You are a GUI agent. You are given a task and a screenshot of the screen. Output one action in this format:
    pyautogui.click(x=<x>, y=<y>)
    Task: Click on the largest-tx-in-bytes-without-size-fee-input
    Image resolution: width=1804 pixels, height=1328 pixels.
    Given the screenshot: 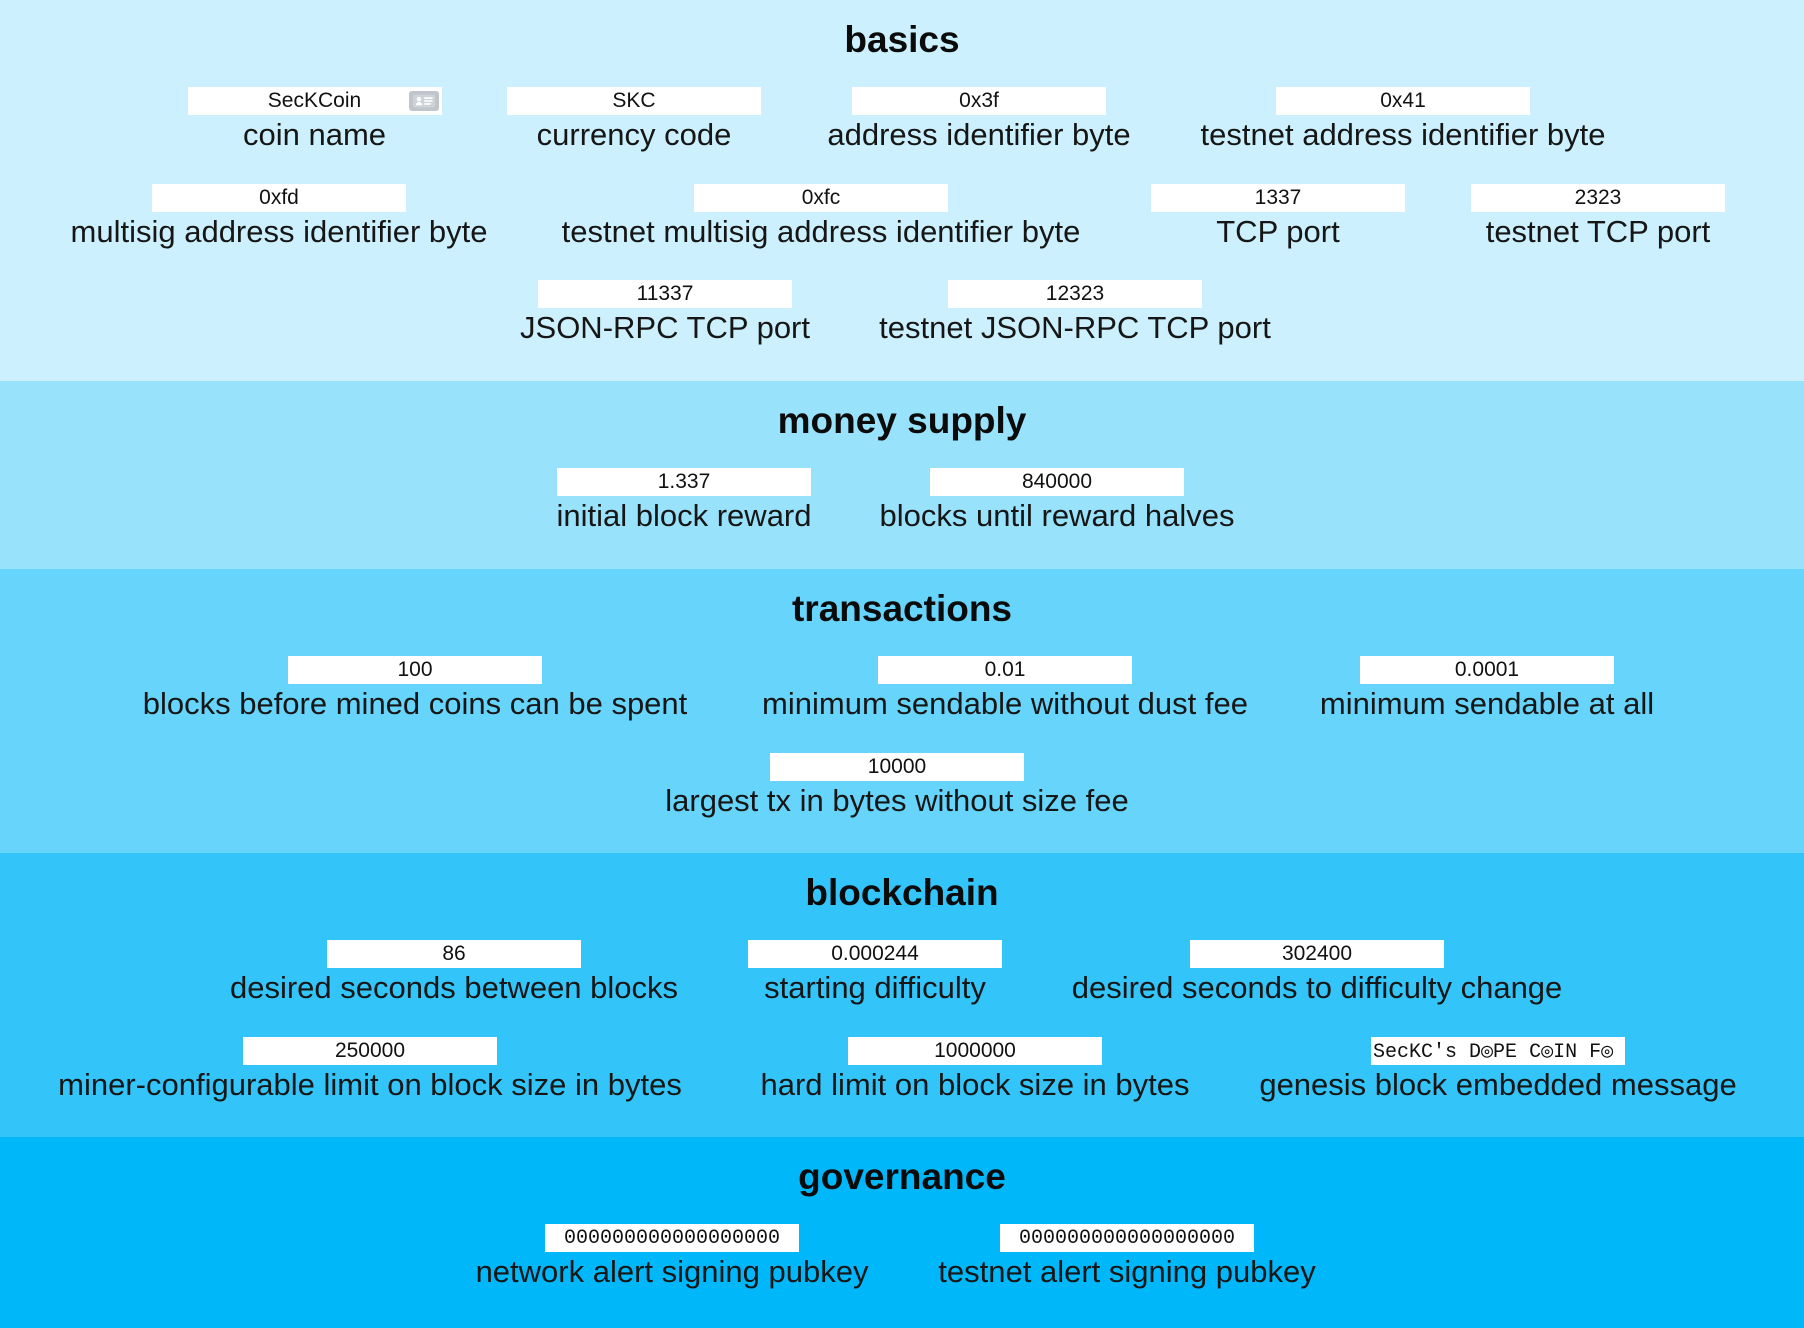 What is the action you would take?
    pyautogui.click(x=897, y=767)
    